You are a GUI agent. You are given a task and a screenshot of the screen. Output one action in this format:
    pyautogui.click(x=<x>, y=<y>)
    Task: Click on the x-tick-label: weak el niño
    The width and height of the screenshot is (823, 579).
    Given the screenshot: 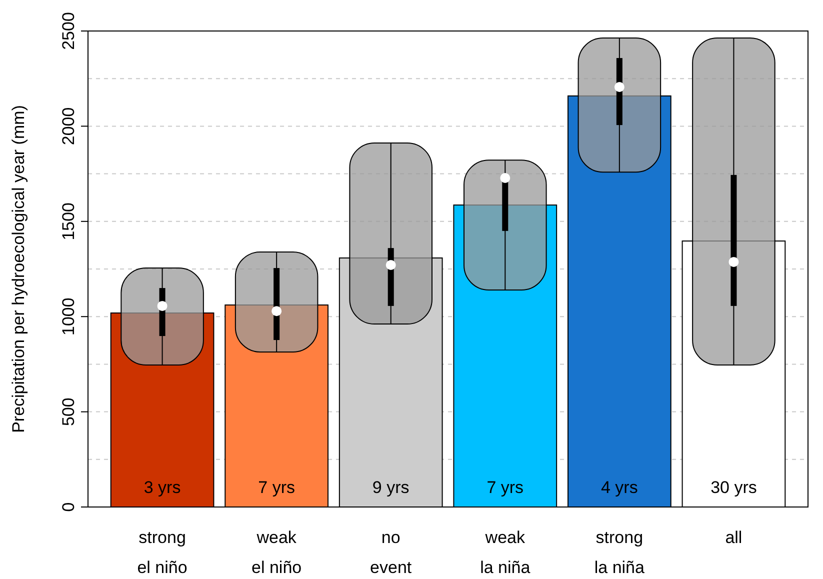 What is the action you would take?
    pyautogui.click(x=277, y=552)
    